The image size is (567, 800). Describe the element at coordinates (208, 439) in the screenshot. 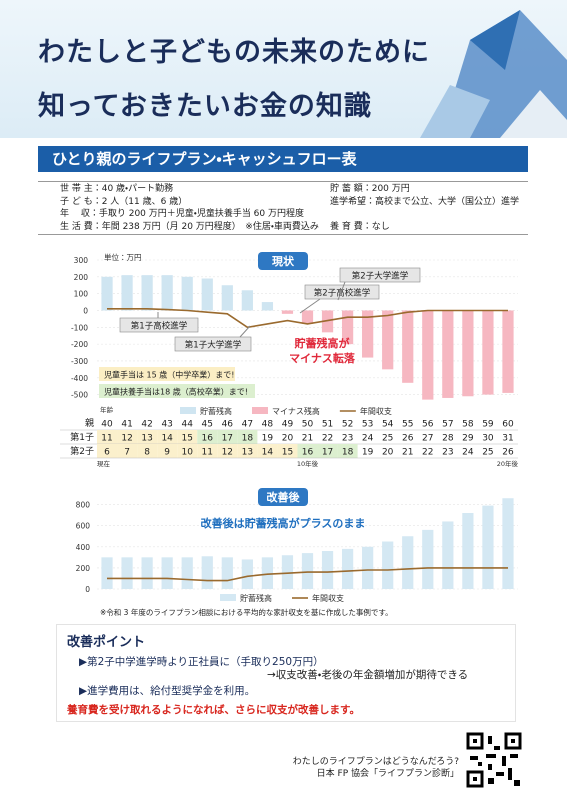

I see `age-cell: 16` at that location.